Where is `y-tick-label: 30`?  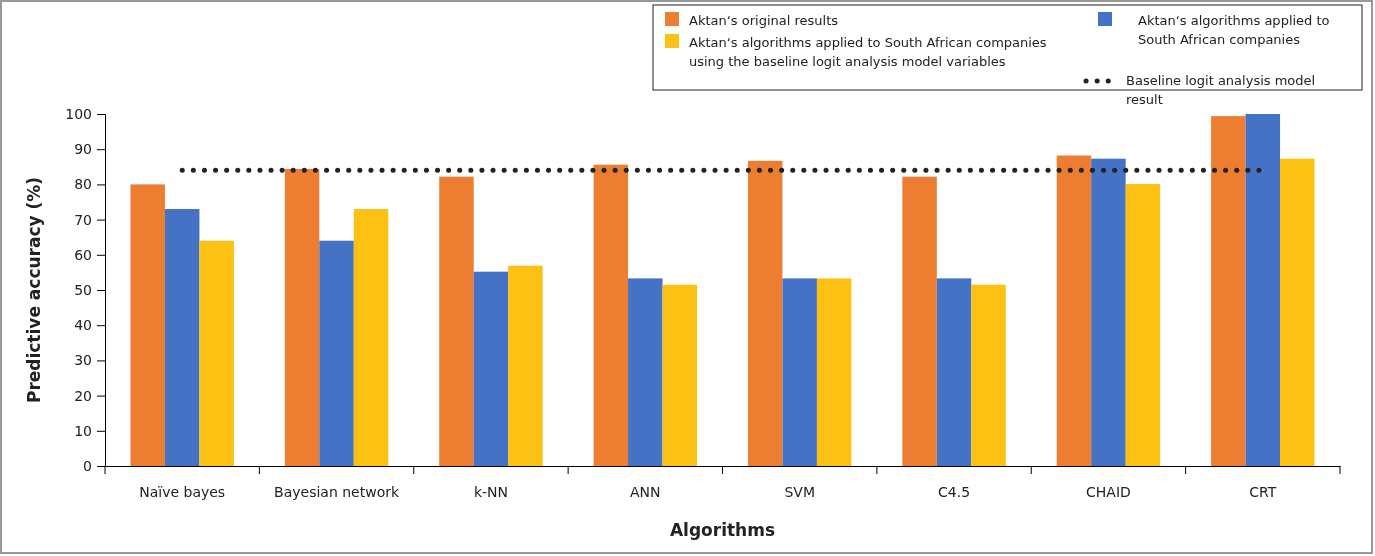
y-tick-label: 30 is located at coordinates (83, 360).